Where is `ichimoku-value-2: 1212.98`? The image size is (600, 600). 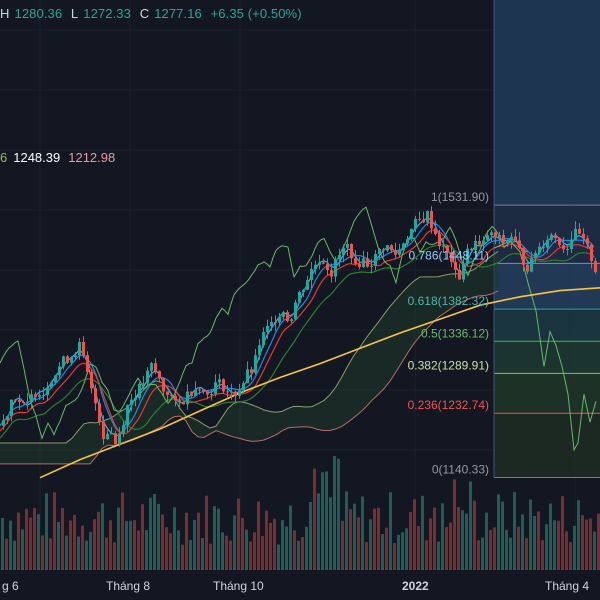 ichimoku-value-2: 1212.98 is located at coordinates (92, 157).